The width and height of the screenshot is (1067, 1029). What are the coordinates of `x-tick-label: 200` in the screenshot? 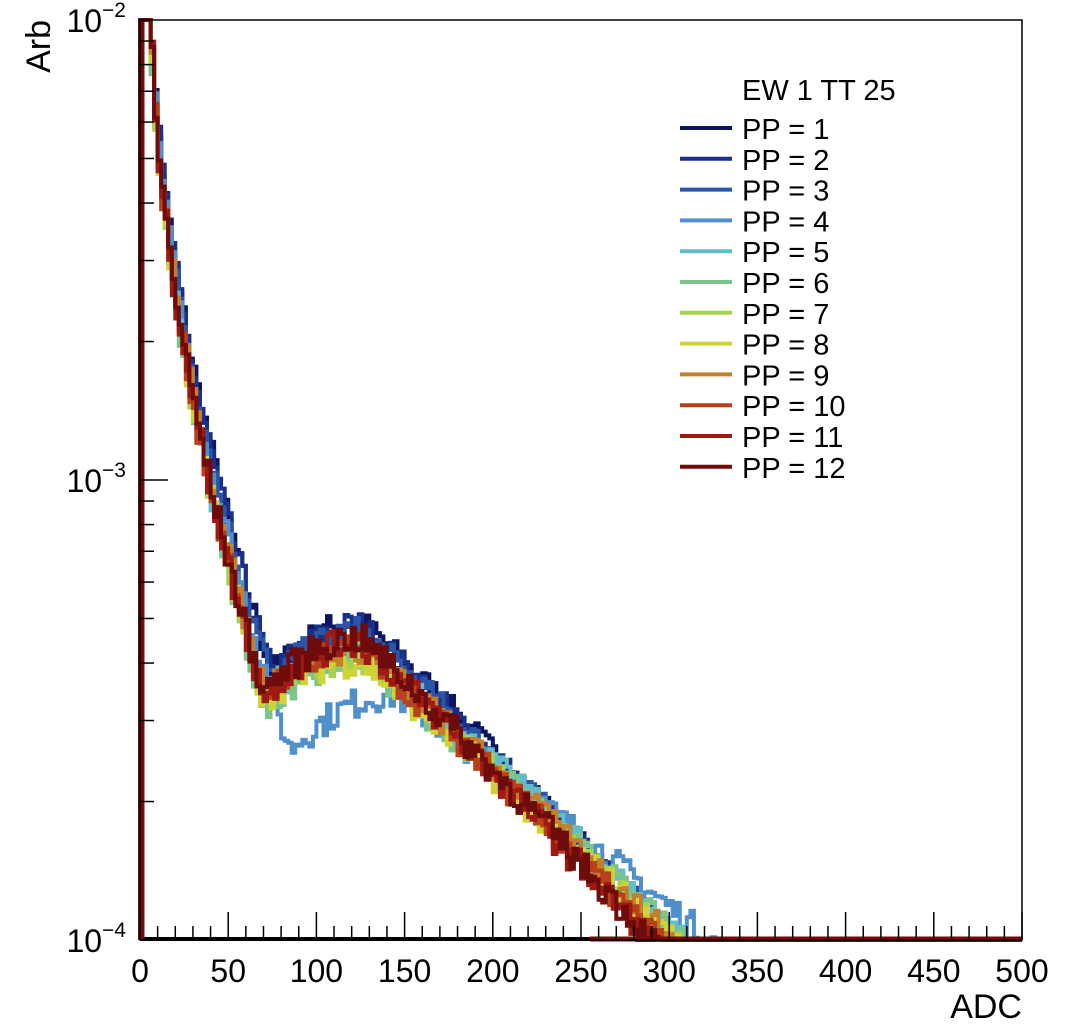 It's located at (492, 971).